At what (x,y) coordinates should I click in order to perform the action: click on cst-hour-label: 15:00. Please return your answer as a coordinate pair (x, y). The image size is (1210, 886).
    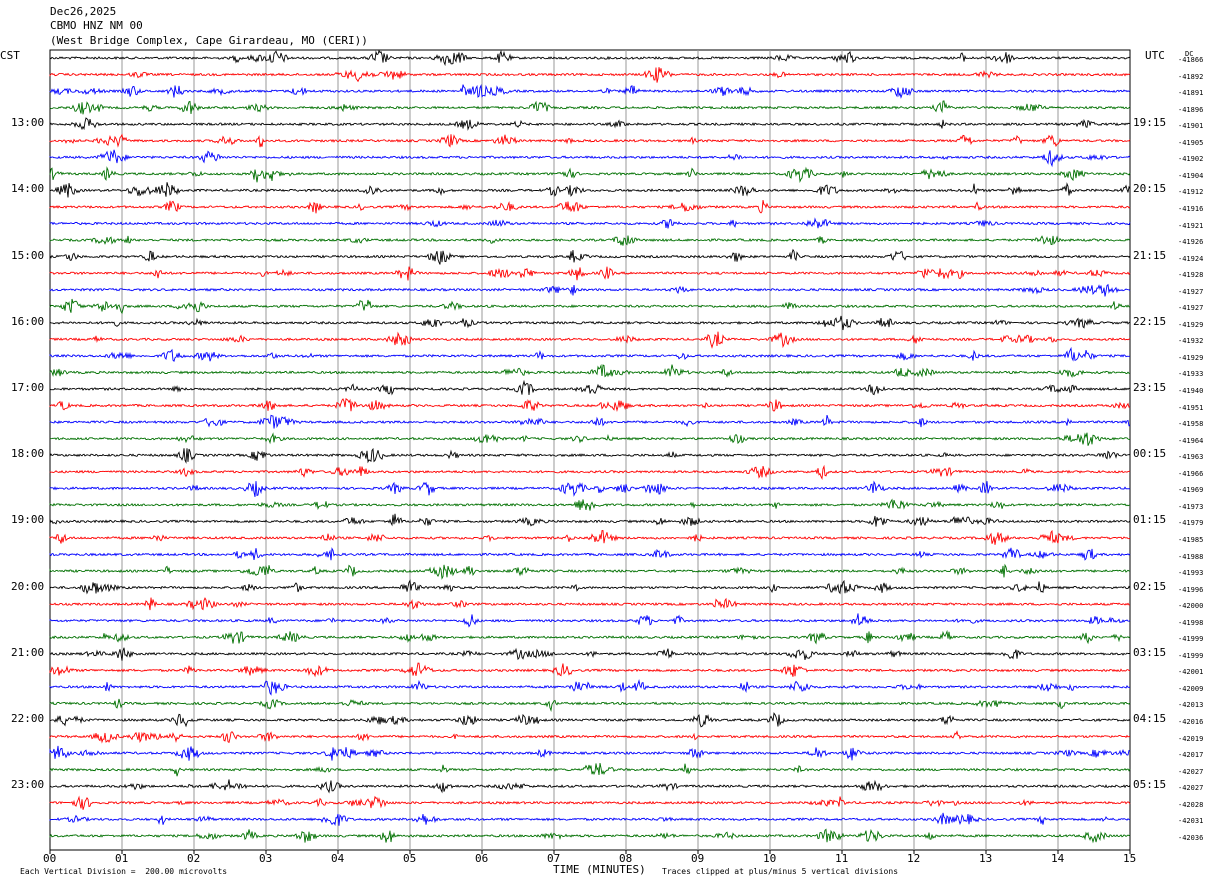
    Looking at the image, I should click on (27, 256).